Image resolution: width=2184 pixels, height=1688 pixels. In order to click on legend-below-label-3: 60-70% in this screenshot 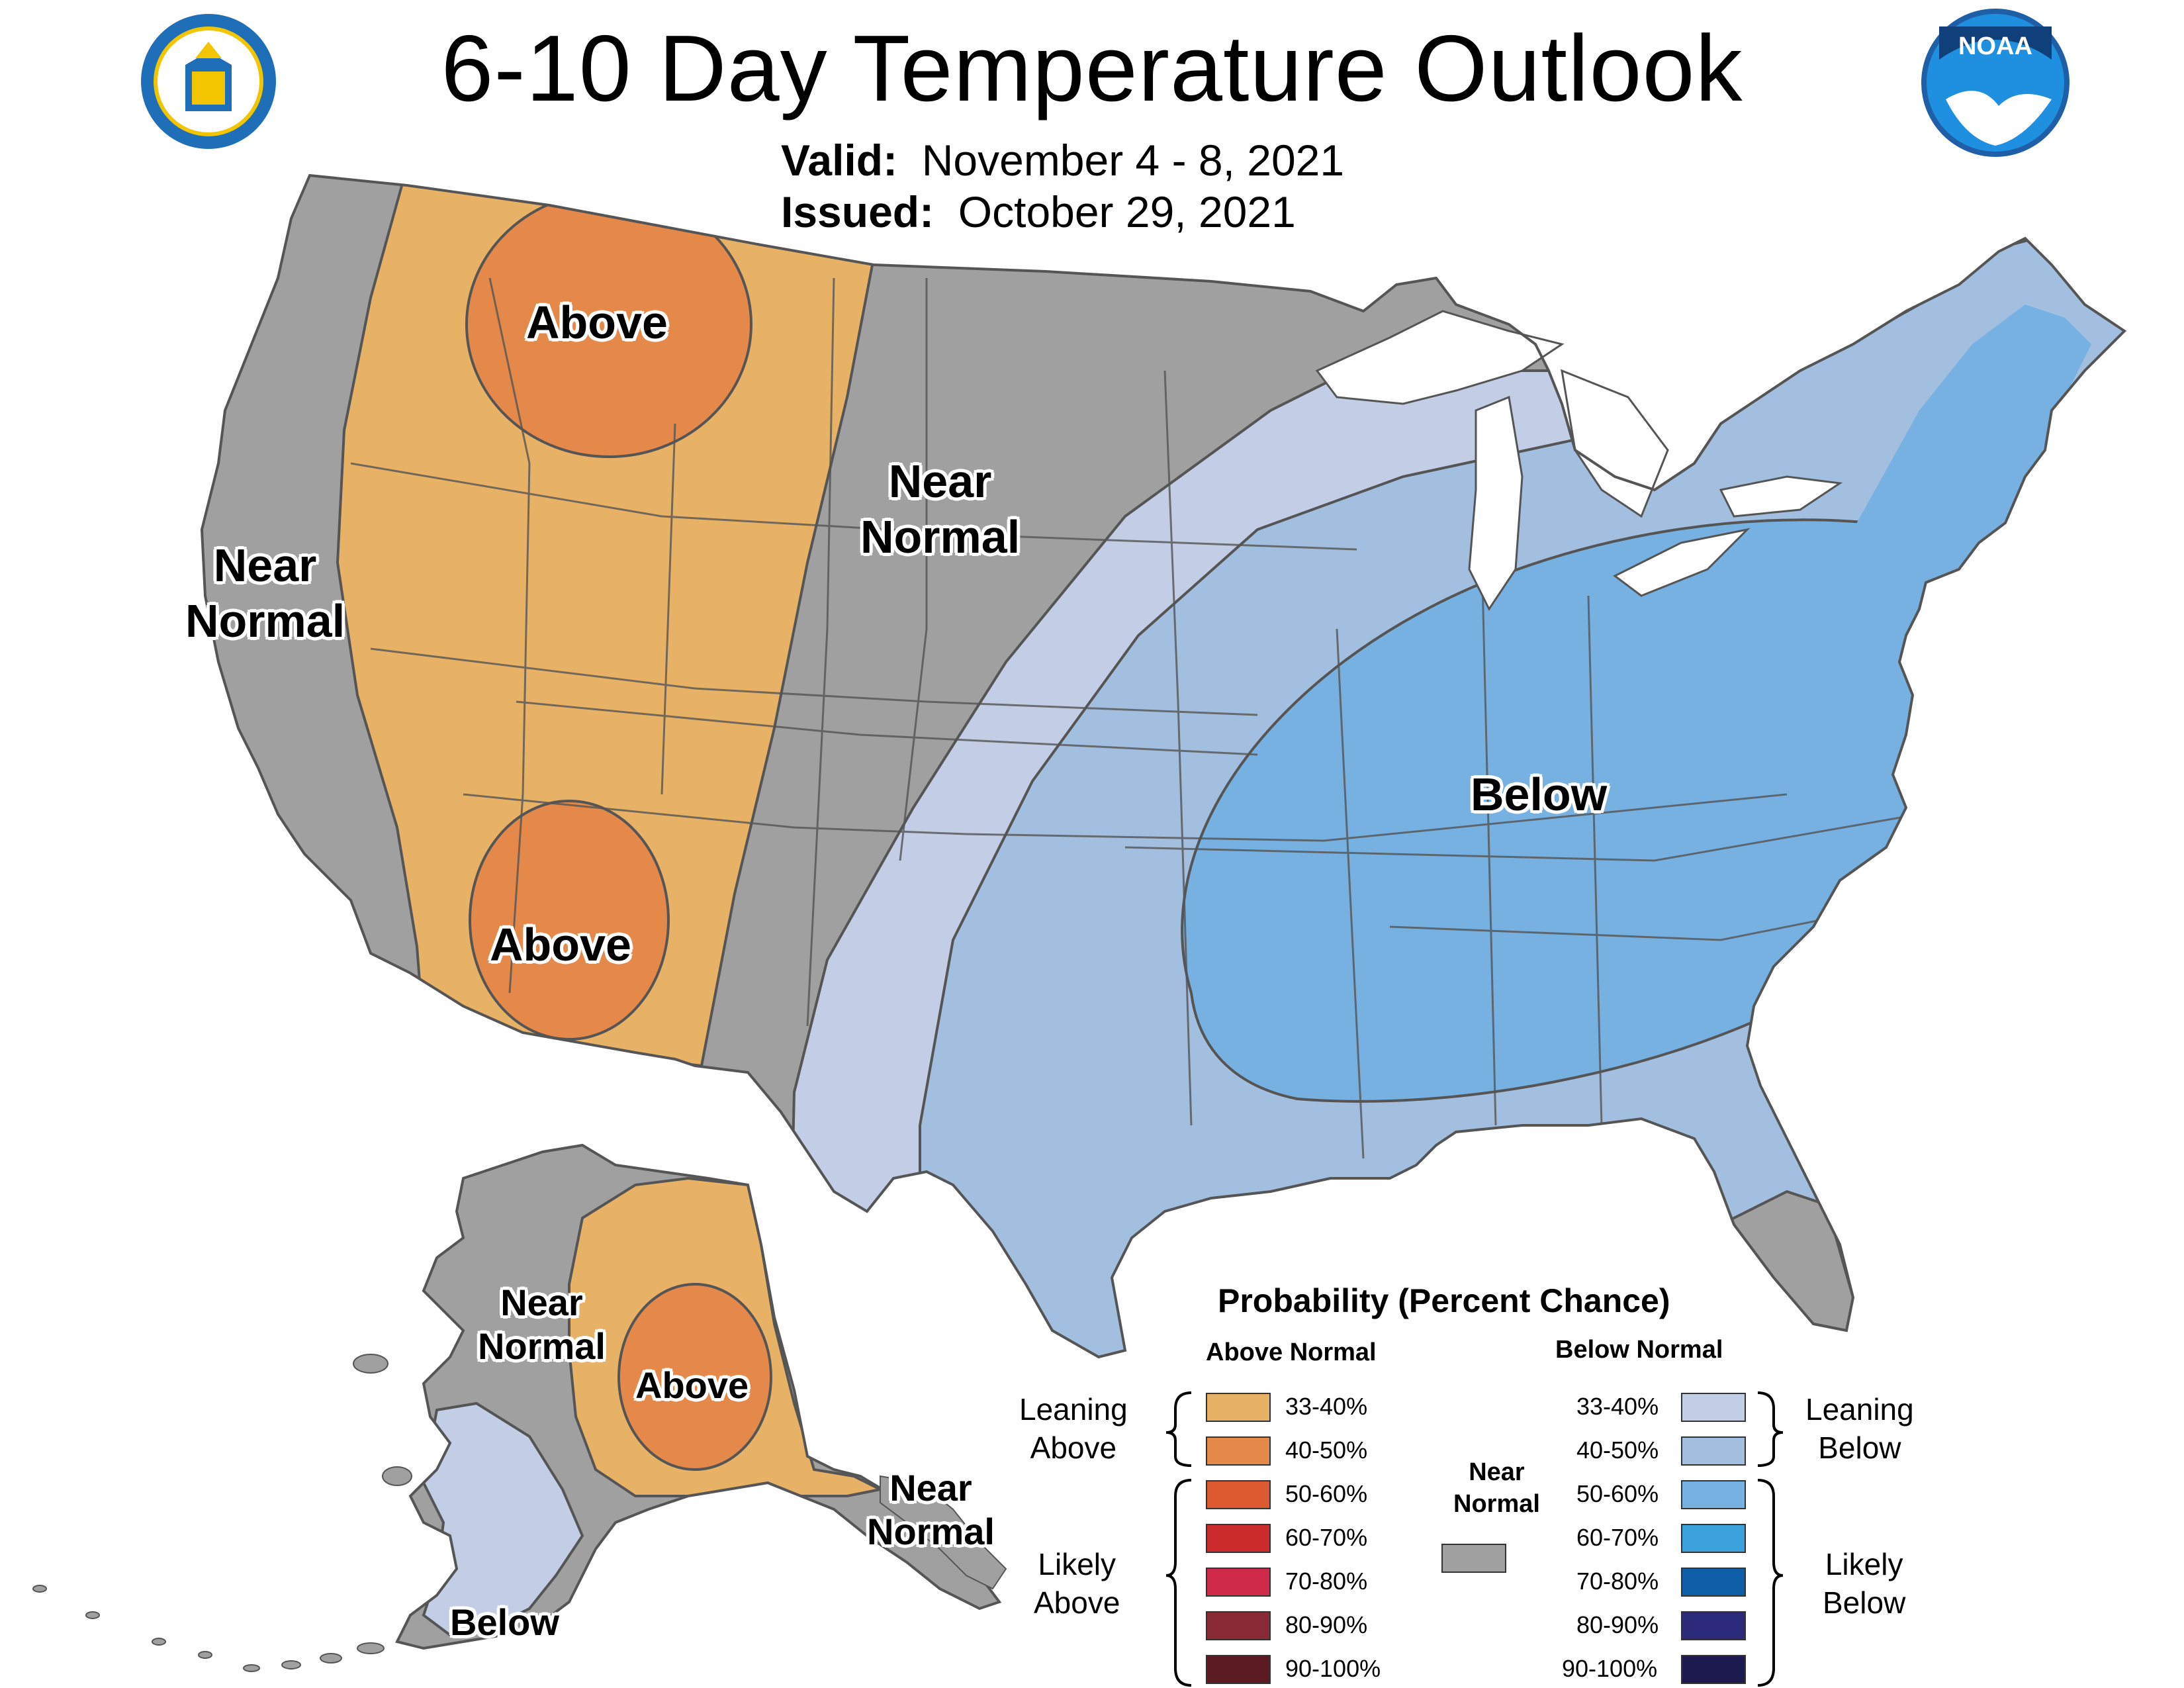, I will do `click(1618, 1537)`.